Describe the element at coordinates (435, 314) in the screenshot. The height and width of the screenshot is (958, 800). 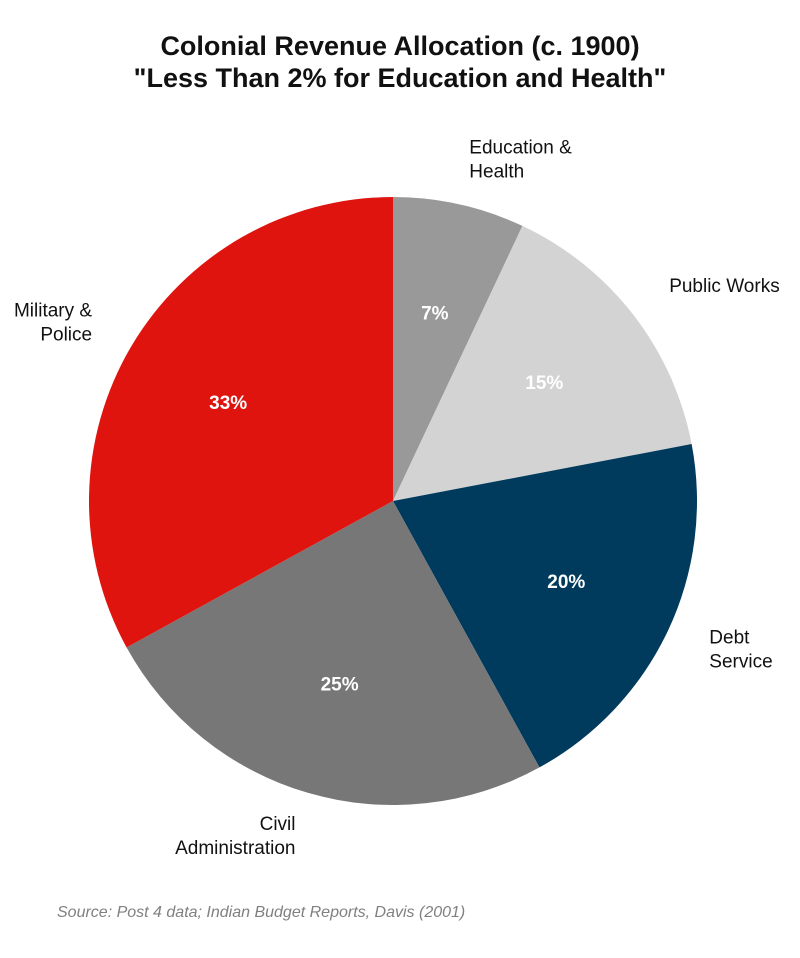
I see `pie-value-label-education-and-health: 7%` at that location.